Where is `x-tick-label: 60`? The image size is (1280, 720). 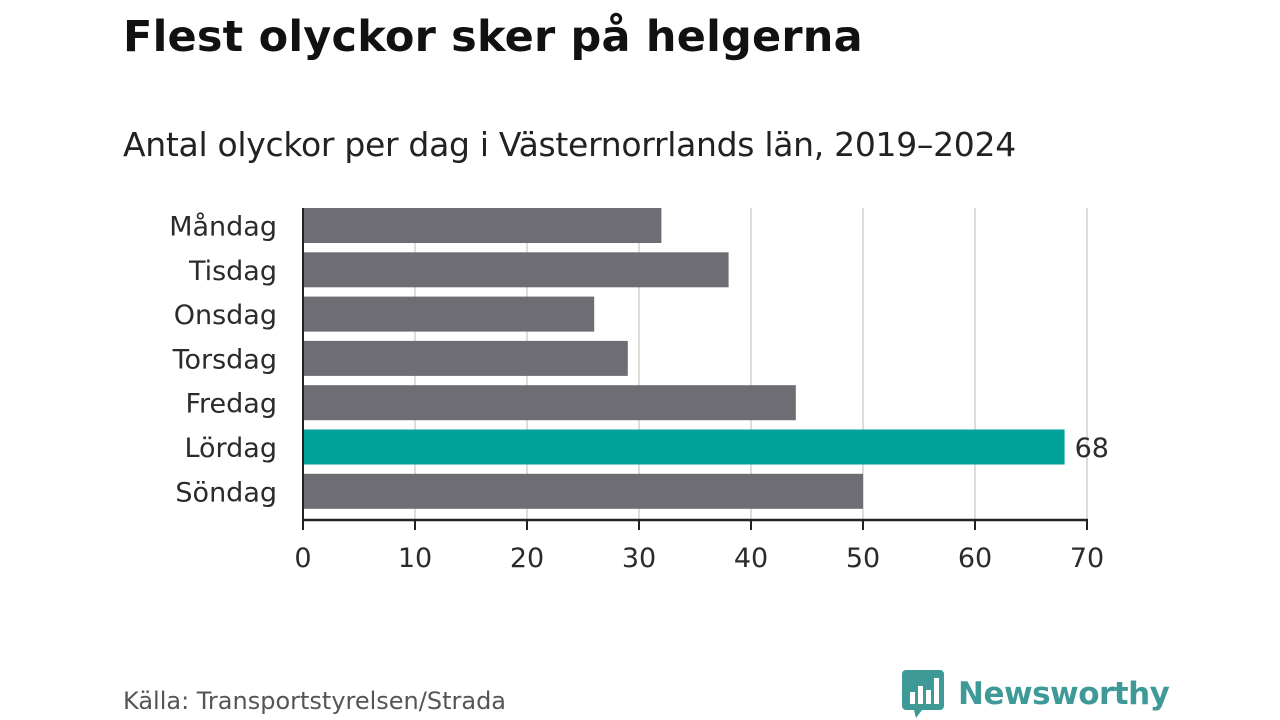 x-tick-label: 60 is located at coordinates (975, 558).